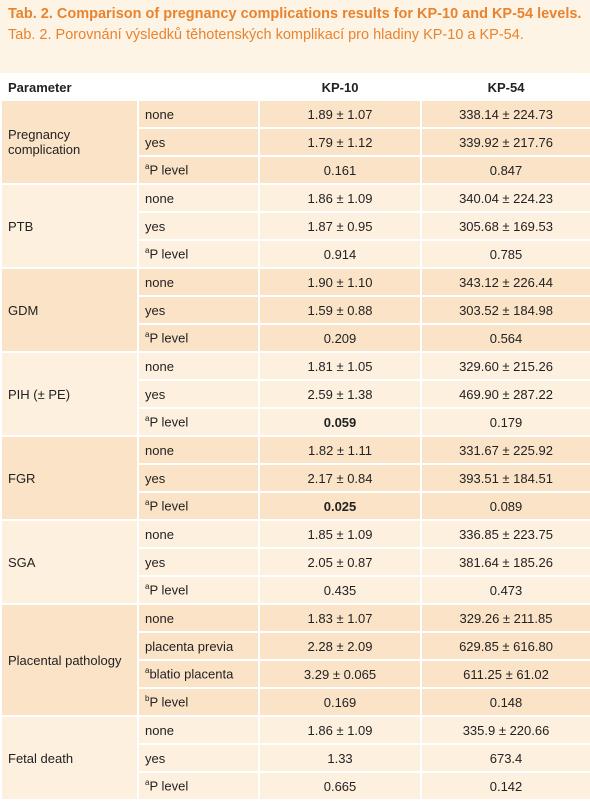  I want to click on kp54-value: 673.4, so click(505, 758).